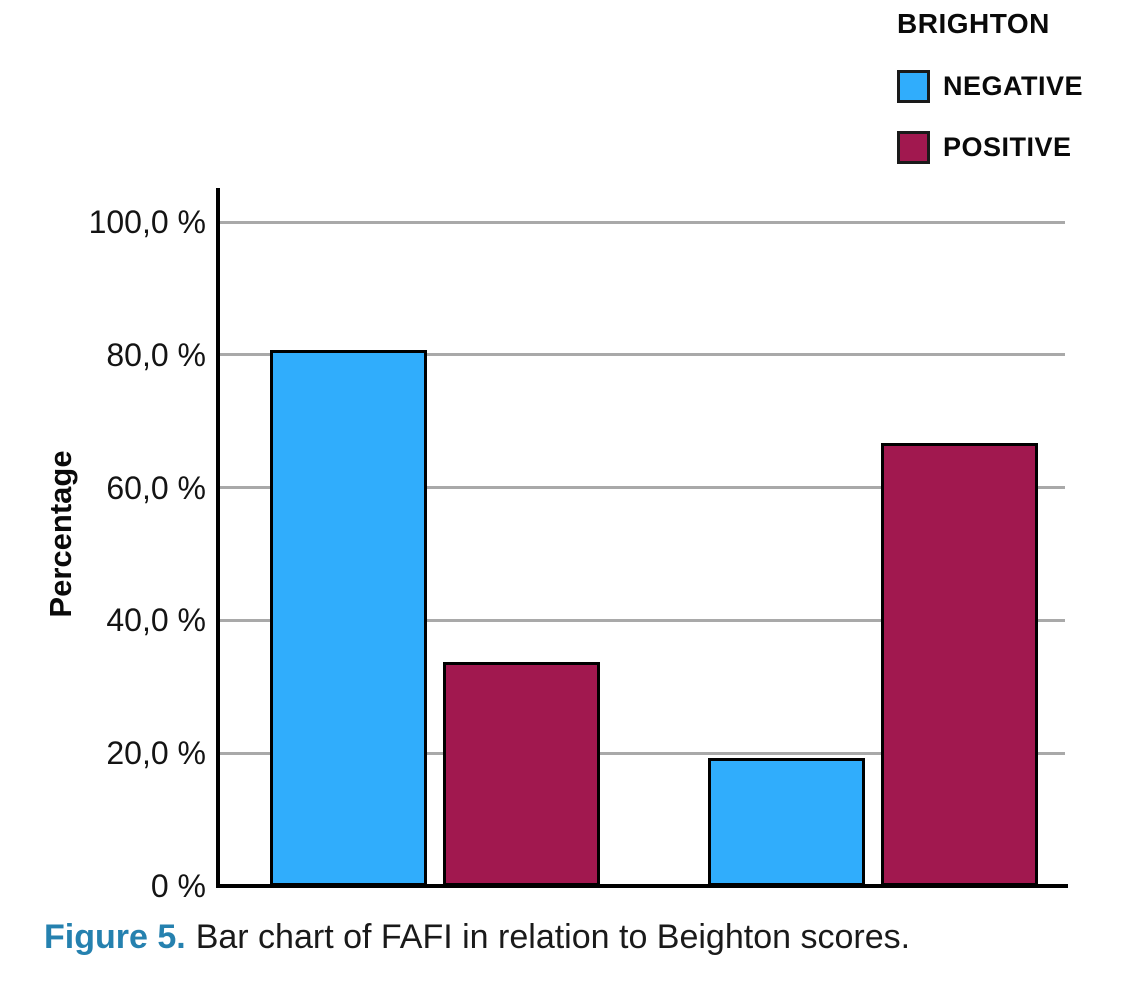  Describe the element at coordinates (147, 222) in the screenshot. I see `y-tick-label-100: 100,0 %` at that location.